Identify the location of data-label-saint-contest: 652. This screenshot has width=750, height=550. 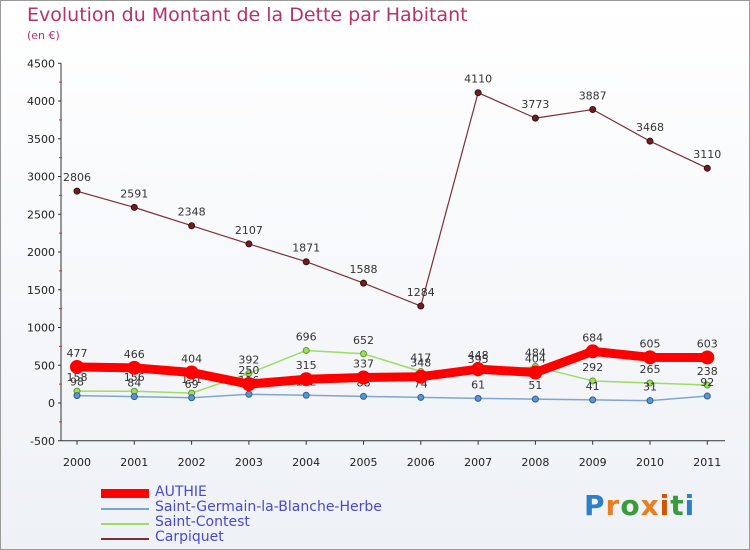
(363, 340).